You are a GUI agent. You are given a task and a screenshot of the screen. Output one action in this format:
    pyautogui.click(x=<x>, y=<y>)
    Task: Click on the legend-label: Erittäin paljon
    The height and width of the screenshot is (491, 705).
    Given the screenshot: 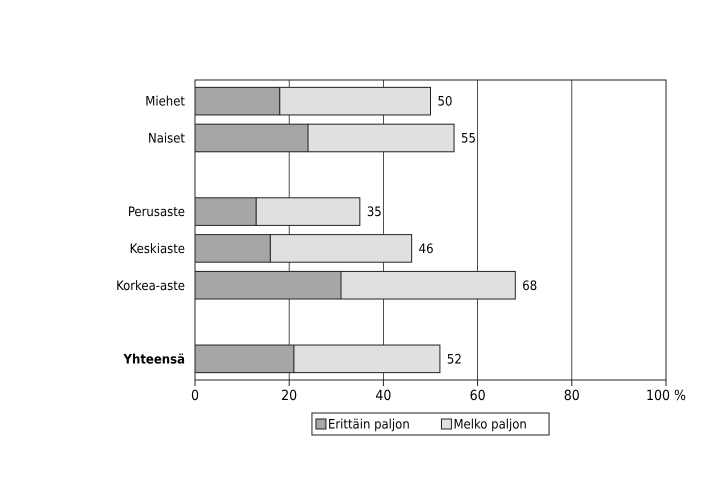 What is the action you would take?
    pyautogui.click(x=369, y=425)
    